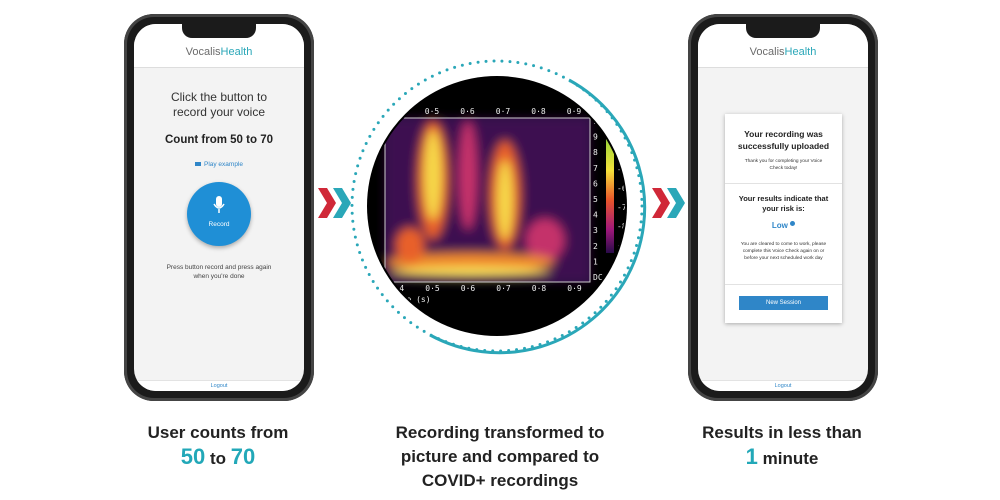 The image size is (1000, 500). I want to click on colorbar-tick-label: -60, so click(624, 188).